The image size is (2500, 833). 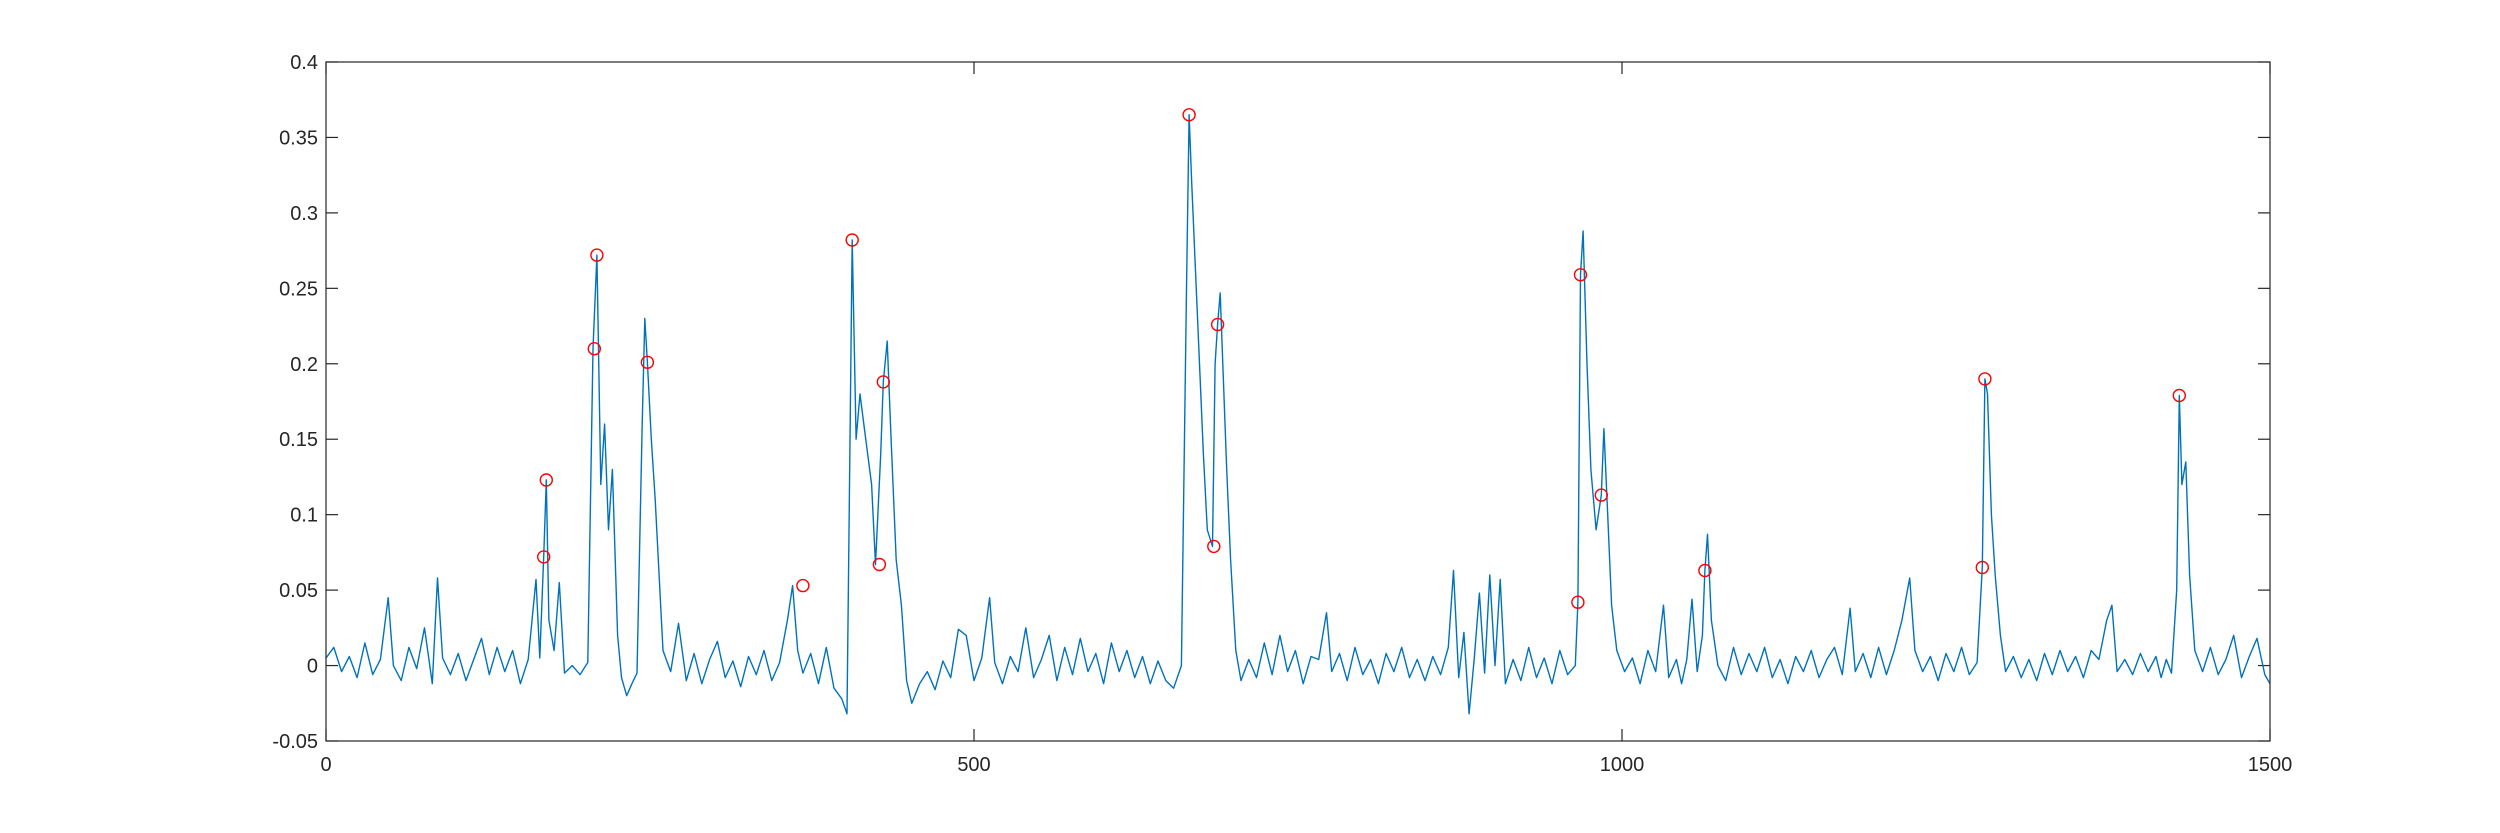 What do you see at coordinates (304, 214) in the screenshot?
I see `y-tick-label: 0.3` at bounding box center [304, 214].